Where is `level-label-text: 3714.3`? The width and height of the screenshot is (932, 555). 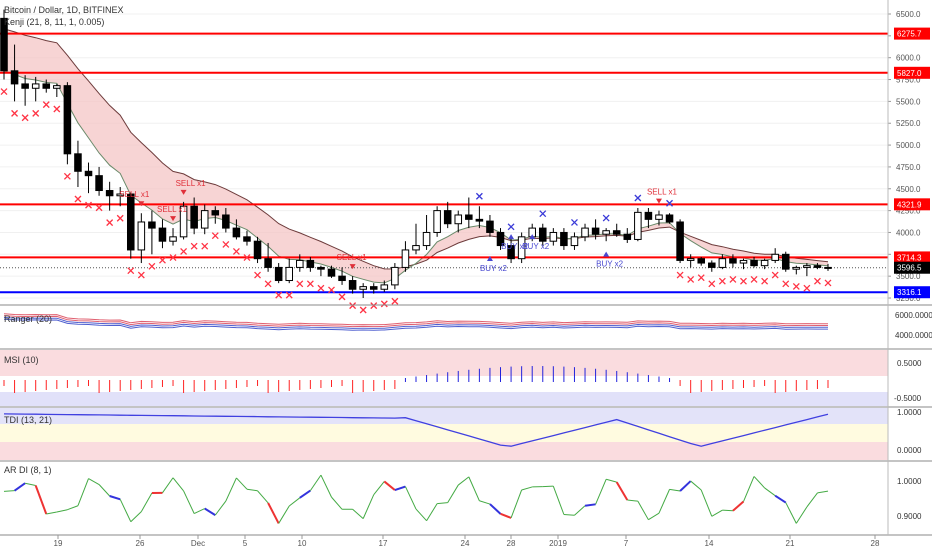
level-label-text: 3714.3 is located at coordinates (909, 257).